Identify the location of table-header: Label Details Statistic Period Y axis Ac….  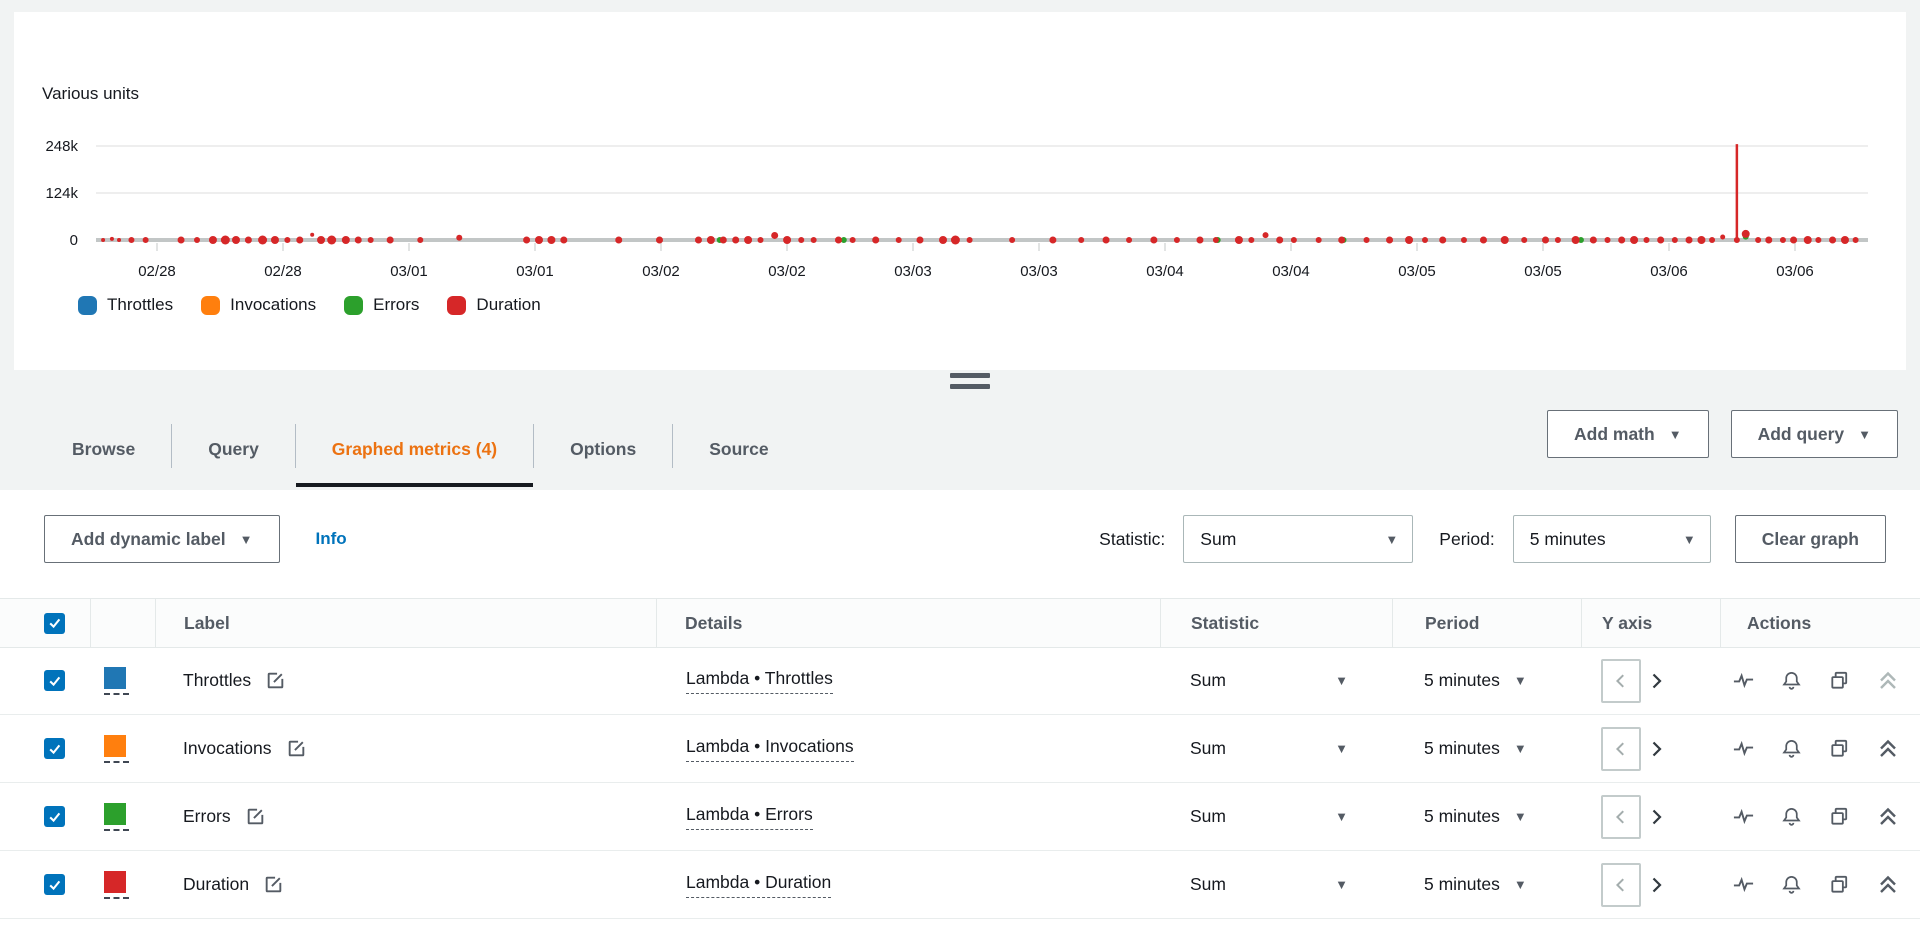
(960, 623).